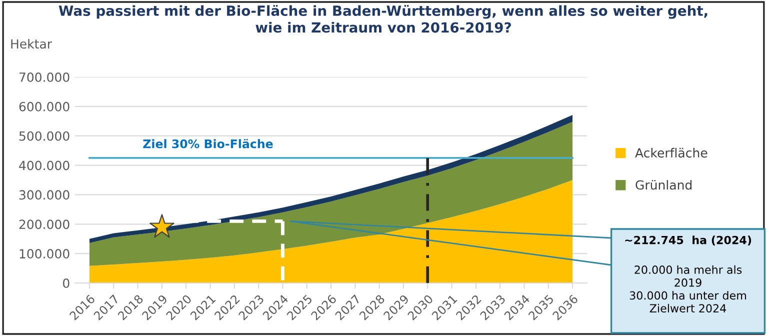 This screenshot has width=767, height=336. I want to click on y-axis-title: Hektar, so click(31, 43).